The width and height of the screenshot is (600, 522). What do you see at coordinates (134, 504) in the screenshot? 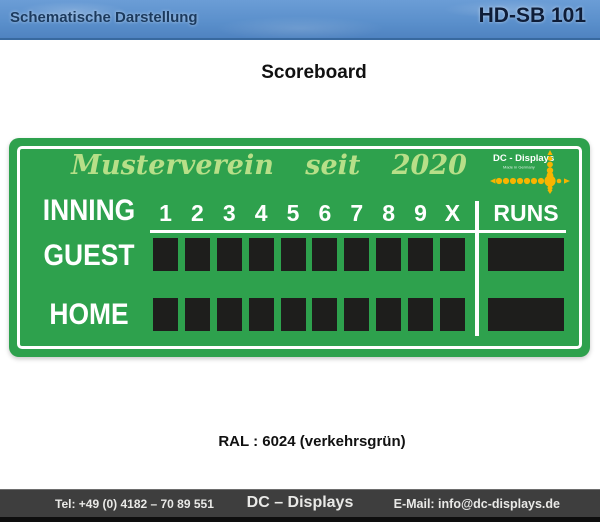
I see `footer-phone: Tel: +49 (0) 4182 – 70 89 551` at bounding box center [134, 504].